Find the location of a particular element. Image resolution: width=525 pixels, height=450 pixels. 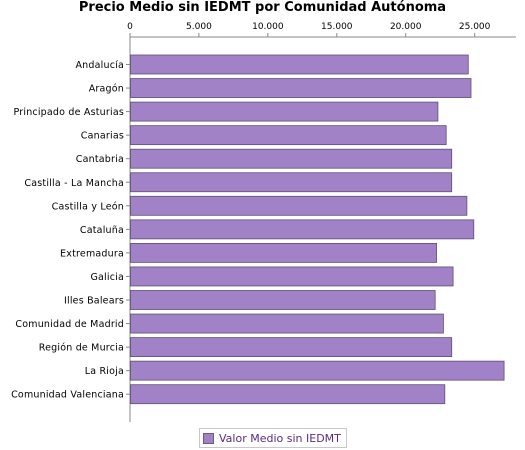

x-tick-label: 25.000 is located at coordinates (475, 27).